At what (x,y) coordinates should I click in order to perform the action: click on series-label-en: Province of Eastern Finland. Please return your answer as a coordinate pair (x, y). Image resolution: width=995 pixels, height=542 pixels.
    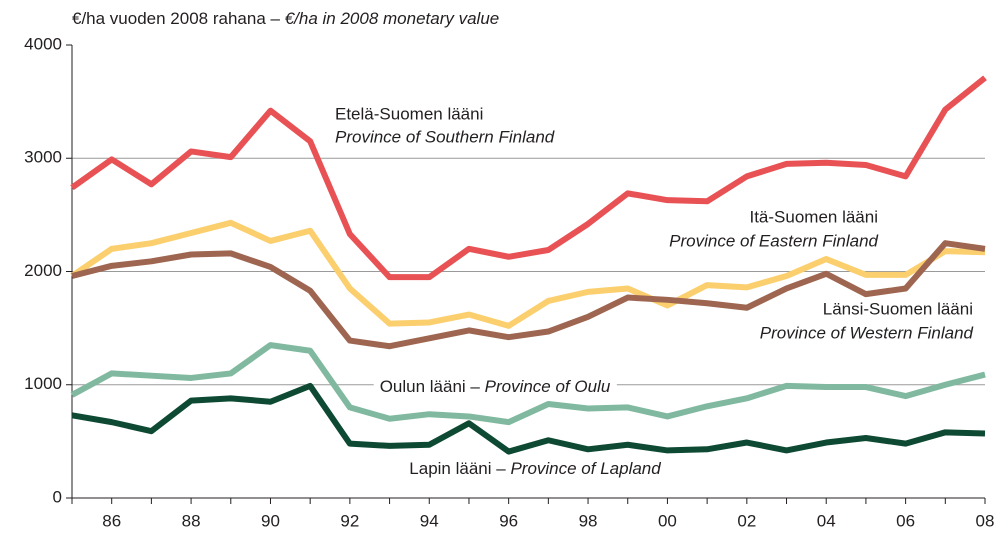
    Looking at the image, I should click on (773, 240).